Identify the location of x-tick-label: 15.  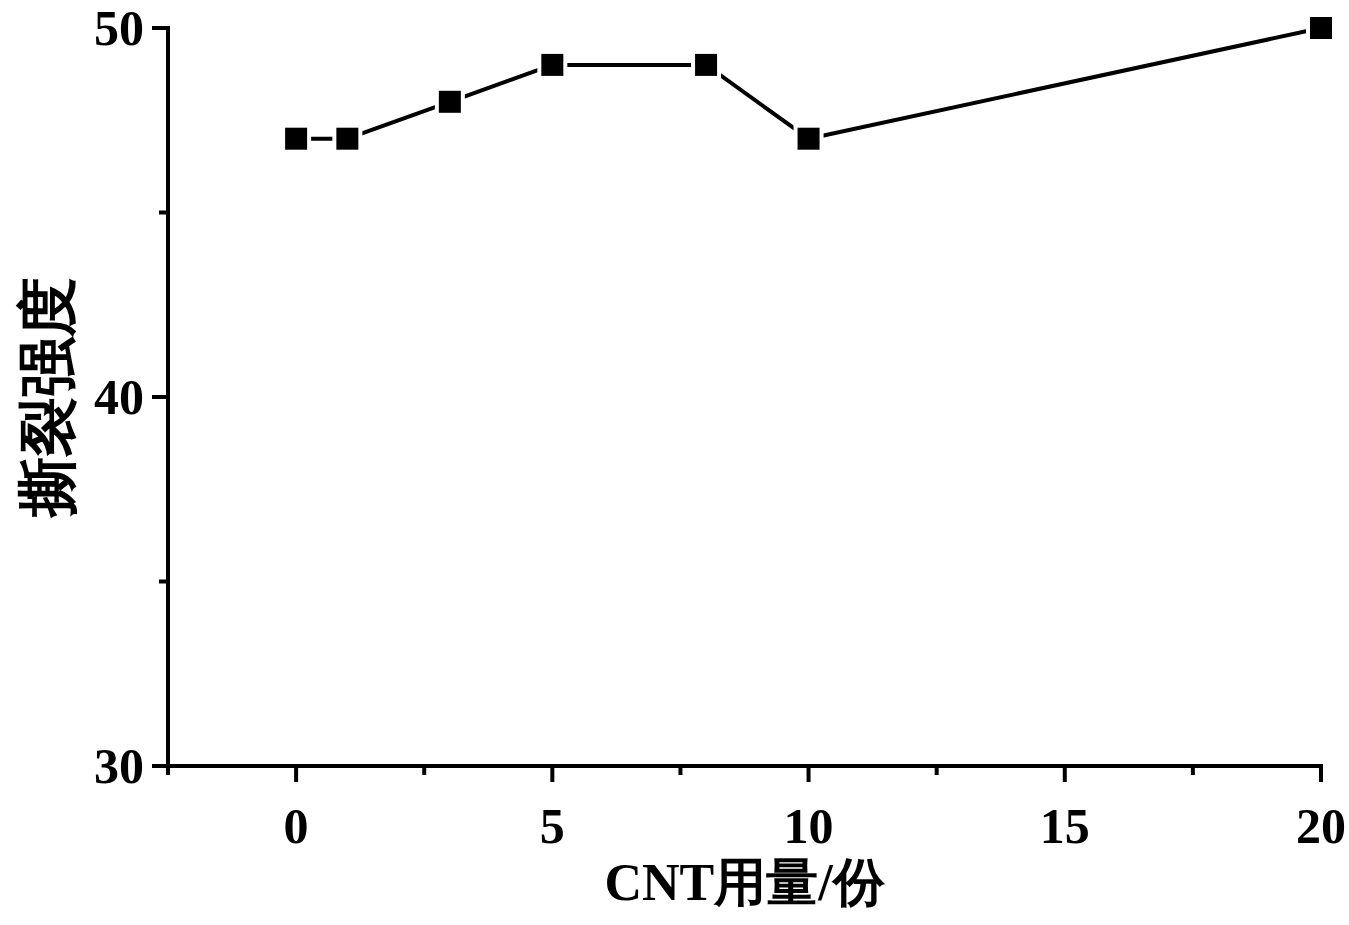
(1064, 826).